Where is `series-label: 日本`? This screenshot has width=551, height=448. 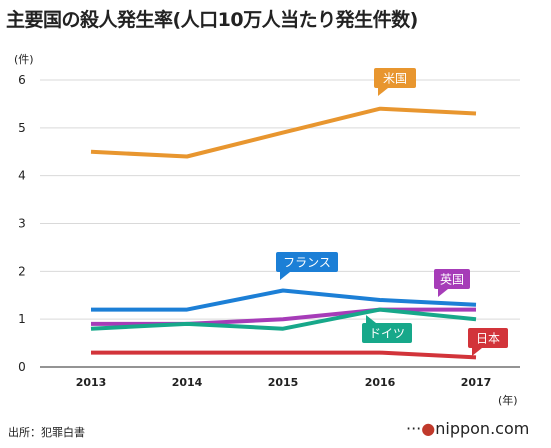
series-label: 日本 is located at coordinates (488, 342).